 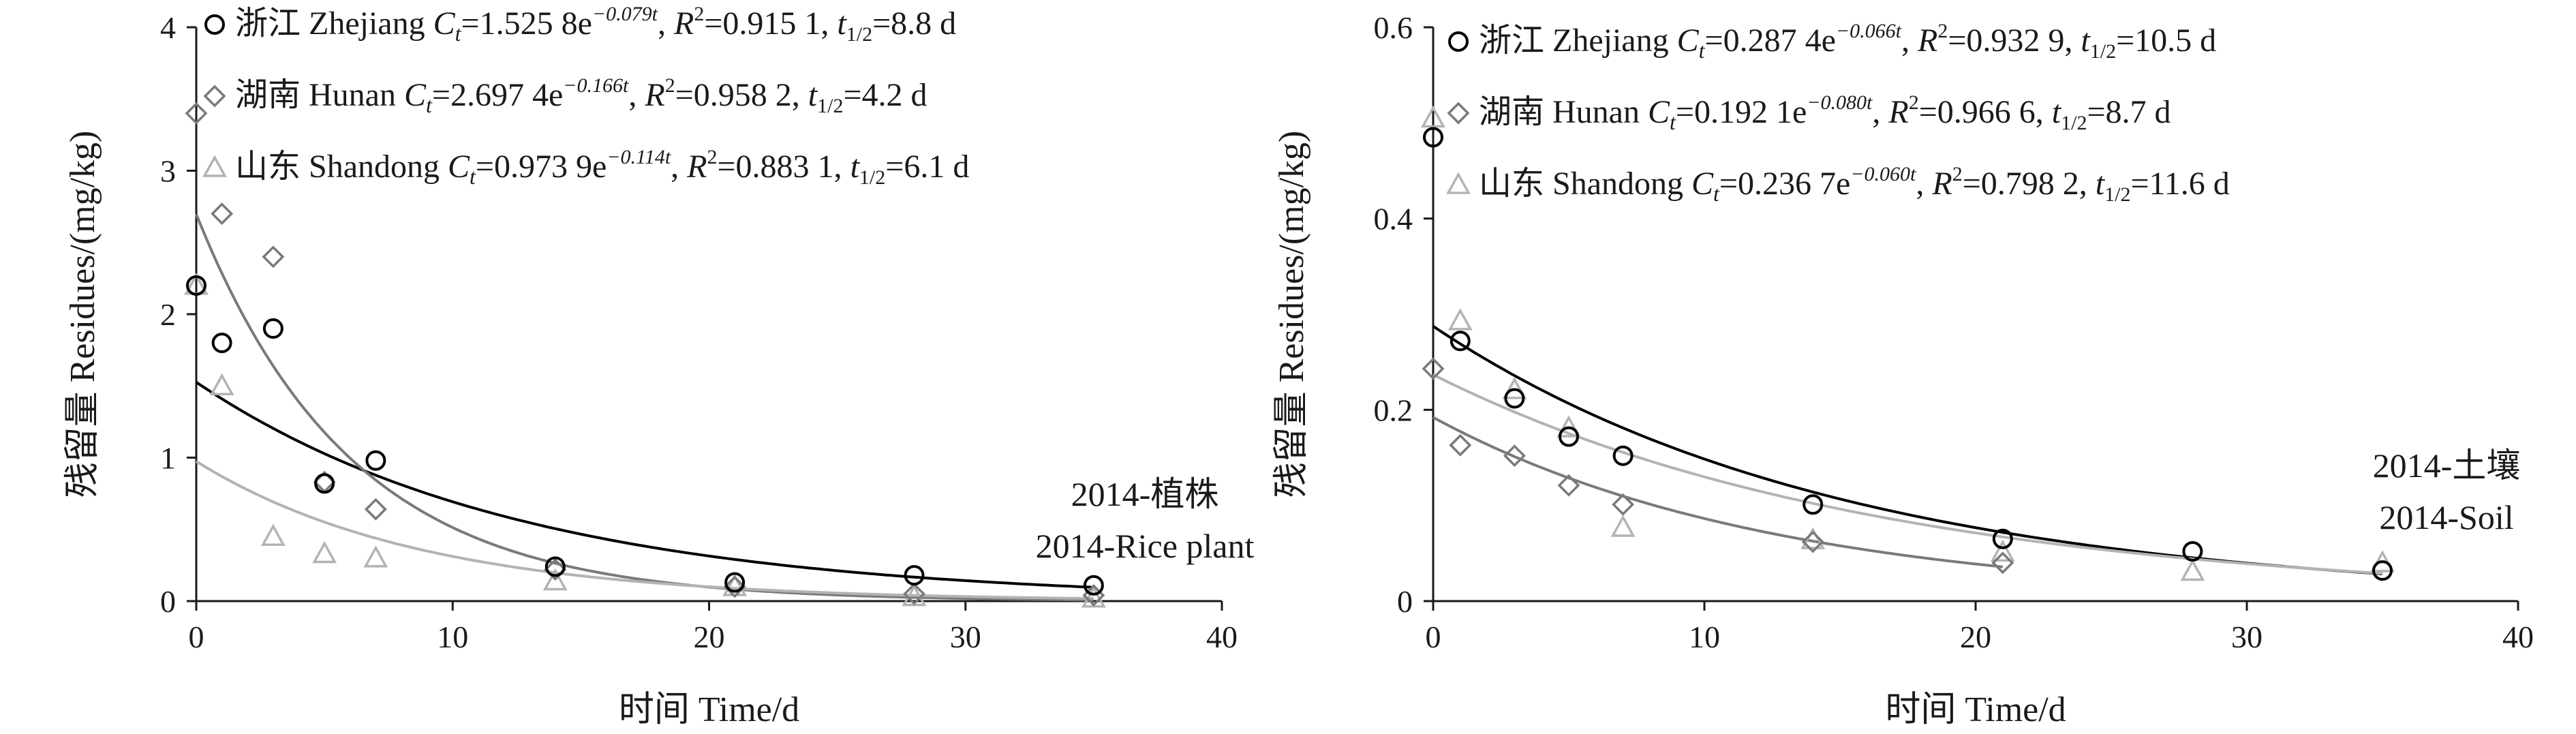 I want to click on panel-annotation-line-2: 2014-Rice plant, so click(x=1145, y=546).